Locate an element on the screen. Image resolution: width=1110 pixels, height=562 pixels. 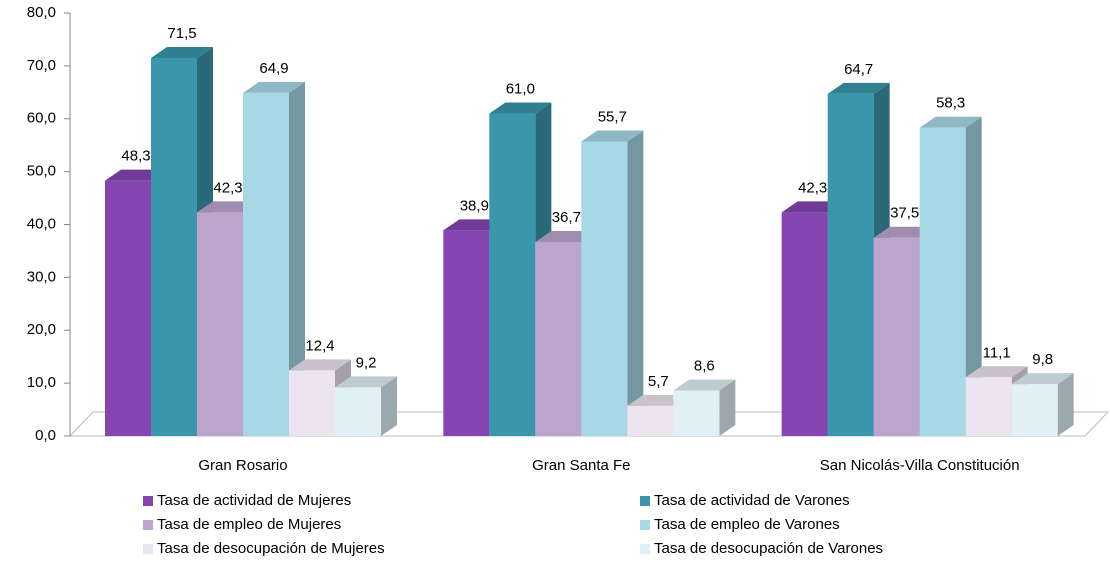
y-tick-label: 70,0 is located at coordinates (41, 65).